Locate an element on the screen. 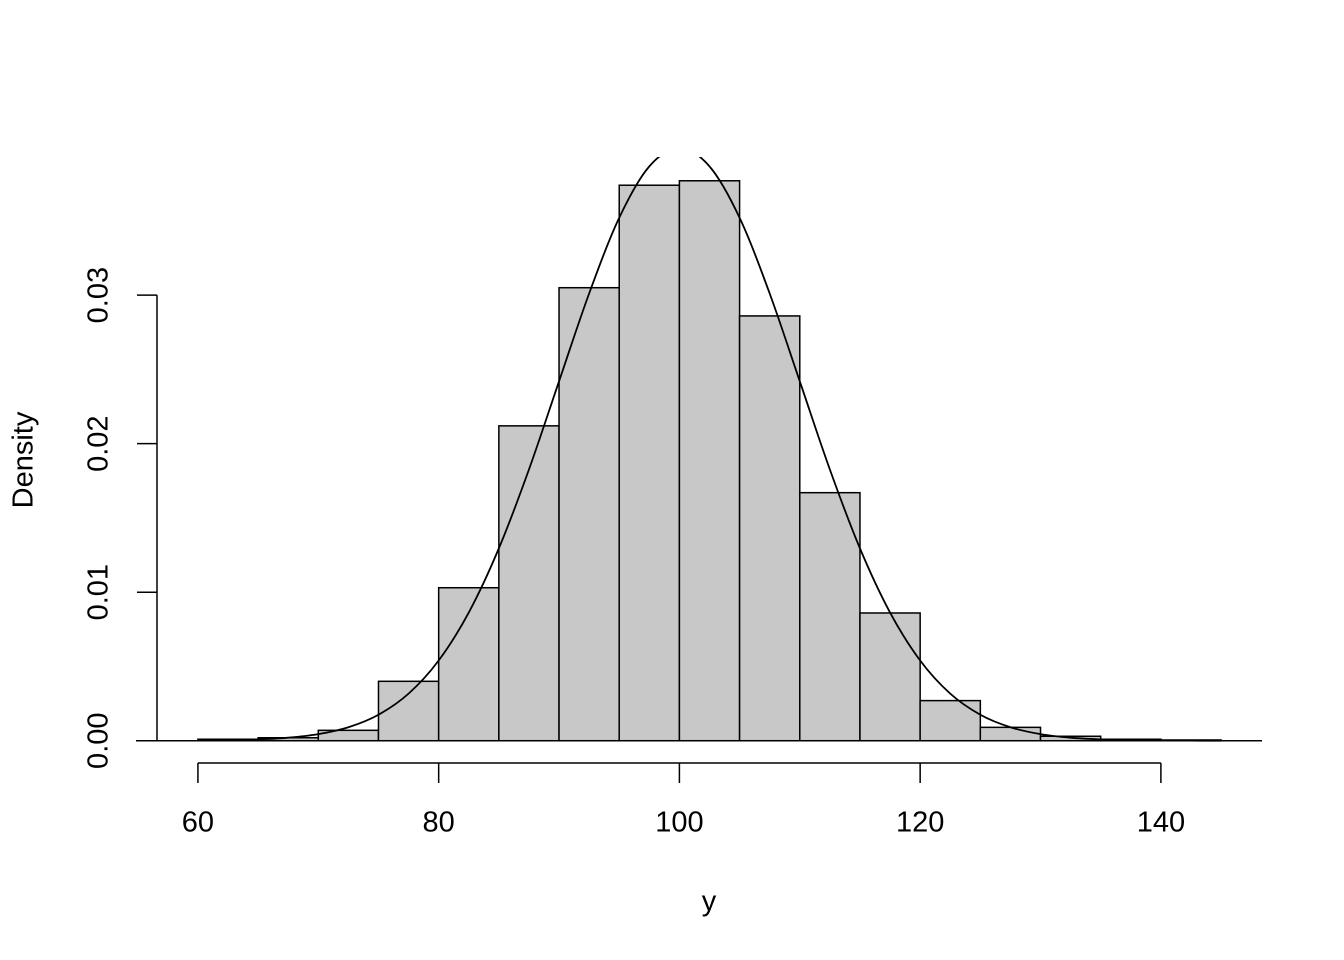 This screenshot has height=960, width=1344. y-axis-label: Density is located at coordinates (24, 459).